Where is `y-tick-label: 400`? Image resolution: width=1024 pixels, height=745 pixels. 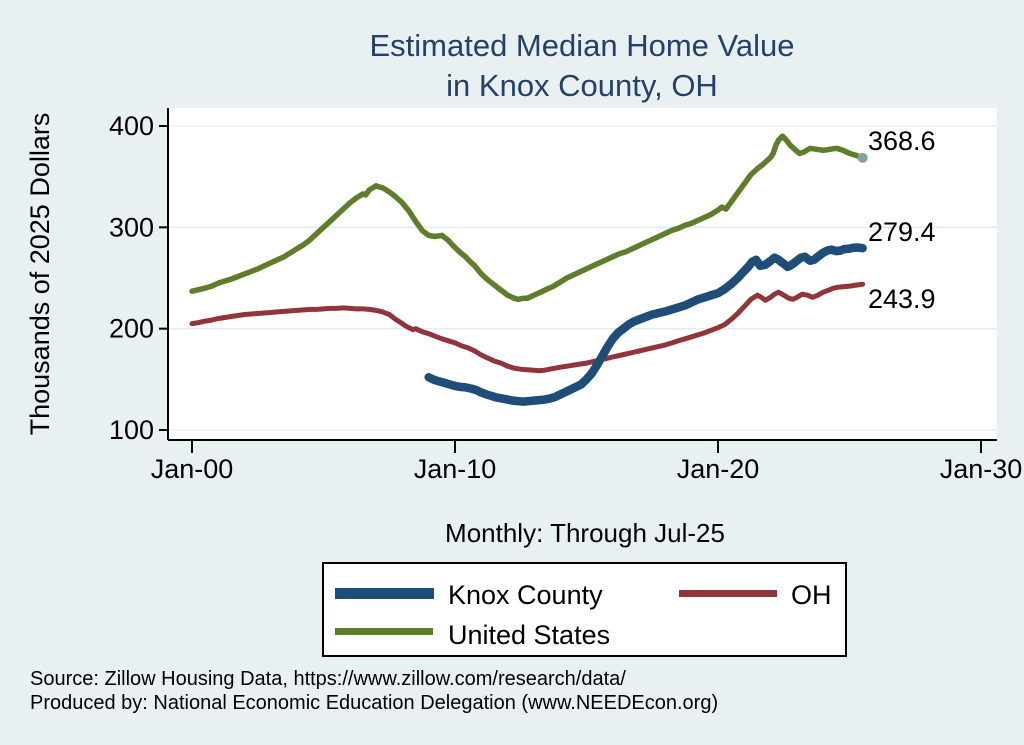
y-tick-label: 400 is located at coordinates (131, 126).